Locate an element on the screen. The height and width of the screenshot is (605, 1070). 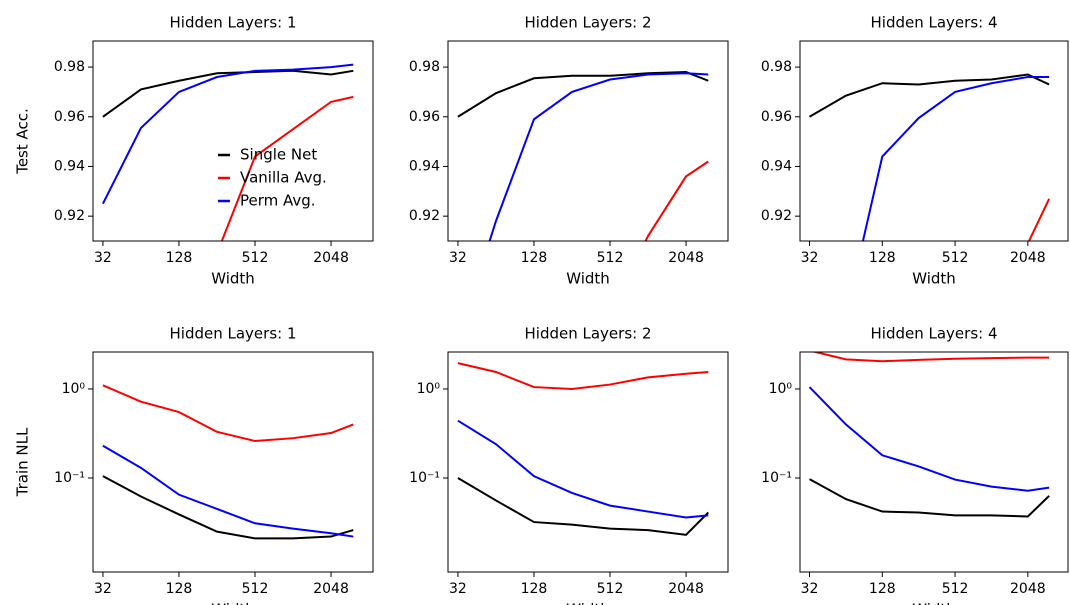
subplot: Hidden Layers: 4 Width 32 128 512 2048 10⁻¹ 10⁰ is located at coordinates (915, 465).